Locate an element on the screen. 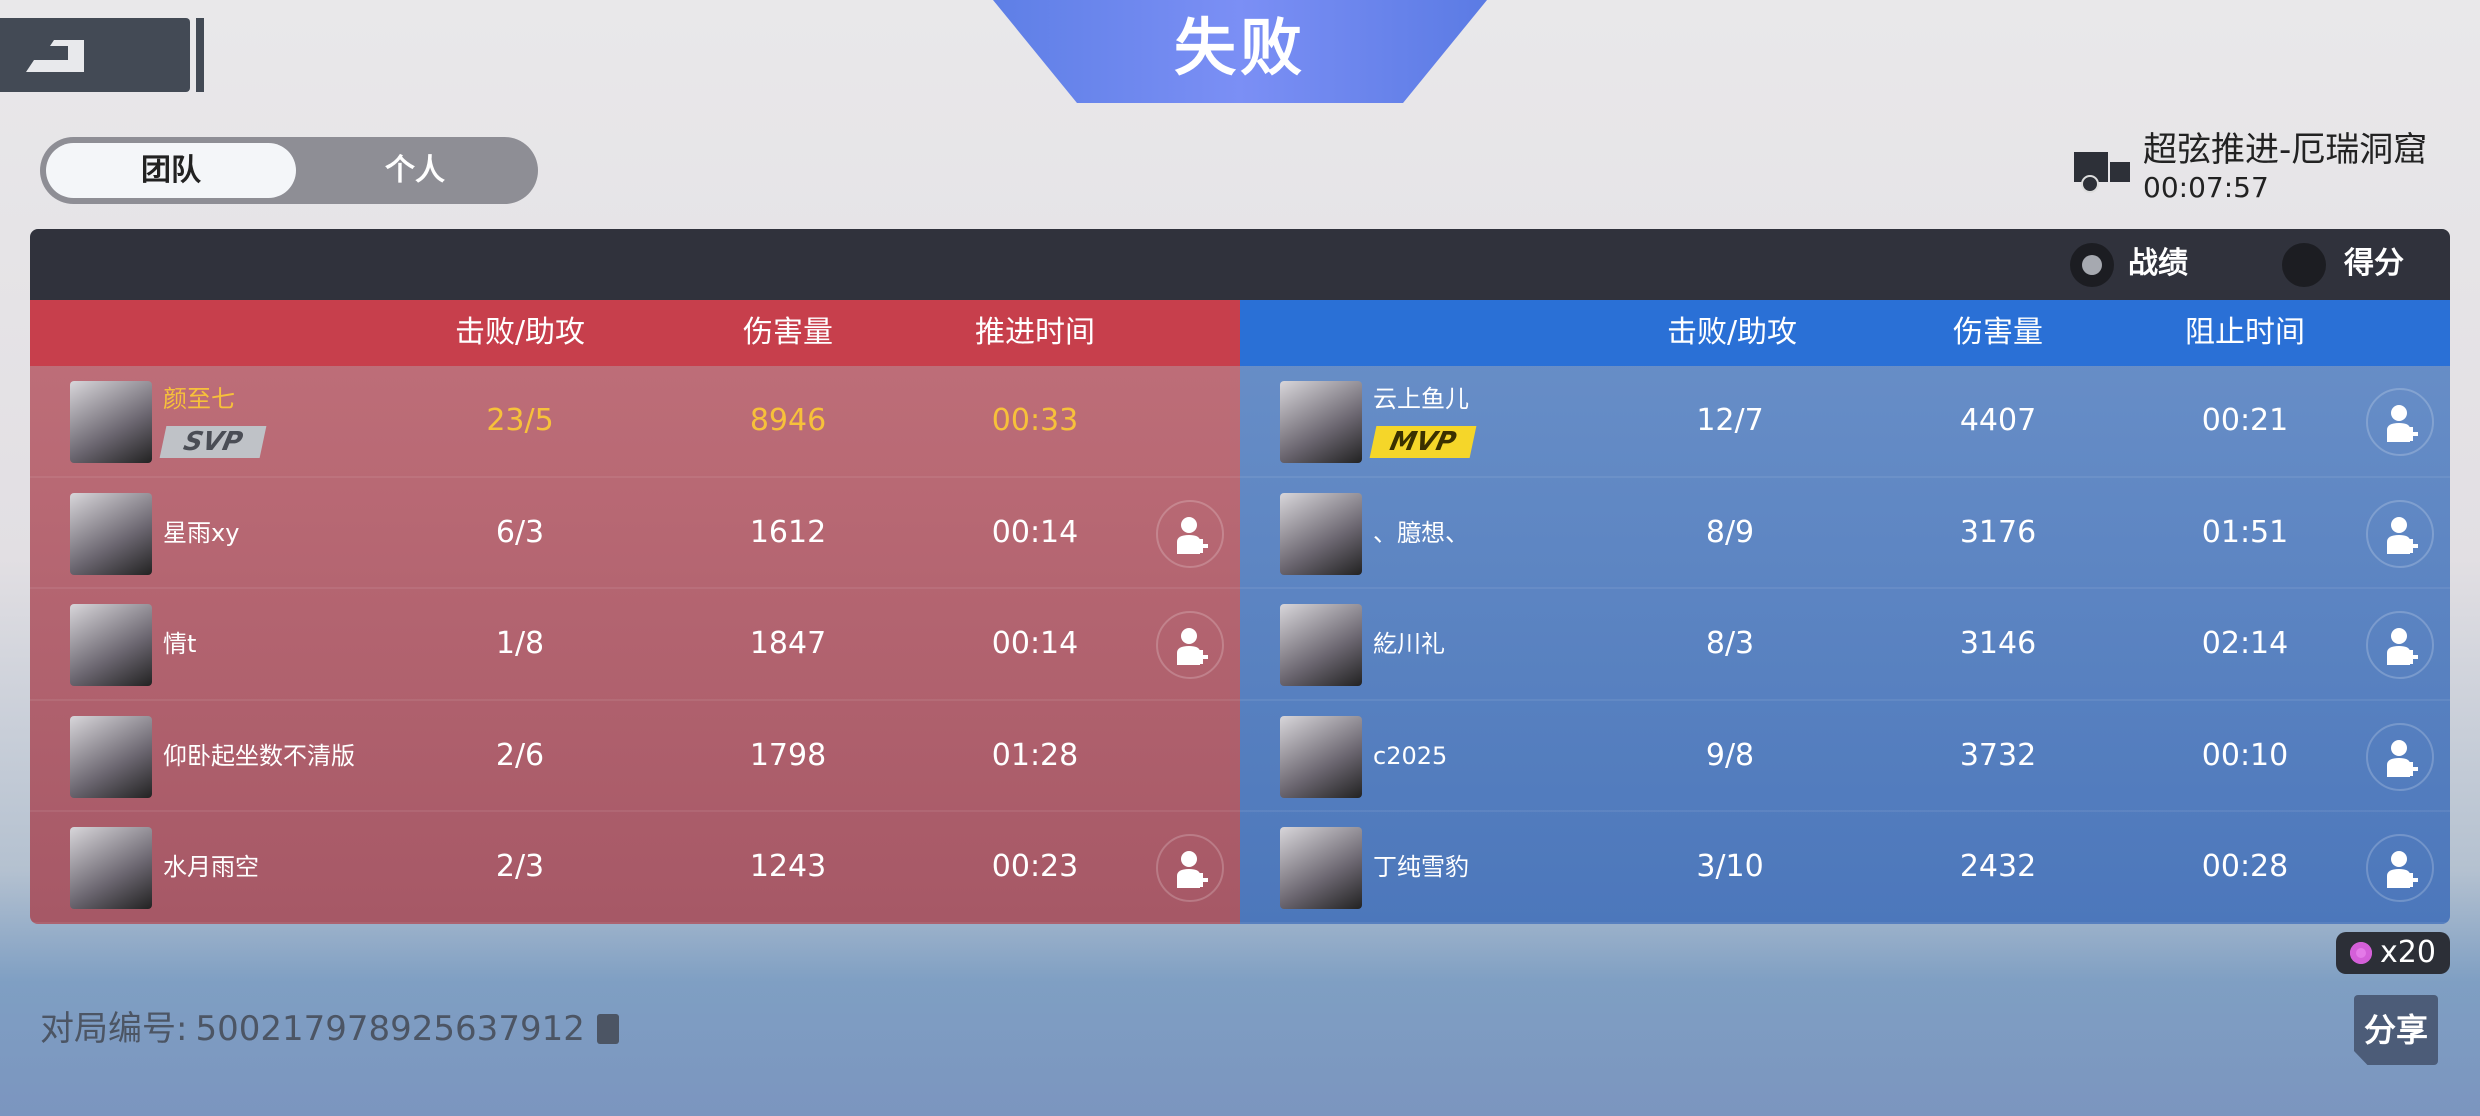 The width and height of the screenshot is (2480, 1116). player-row: 颜至七 SVP 23/5 8946 00:33 is located at coordinates (635, 422).